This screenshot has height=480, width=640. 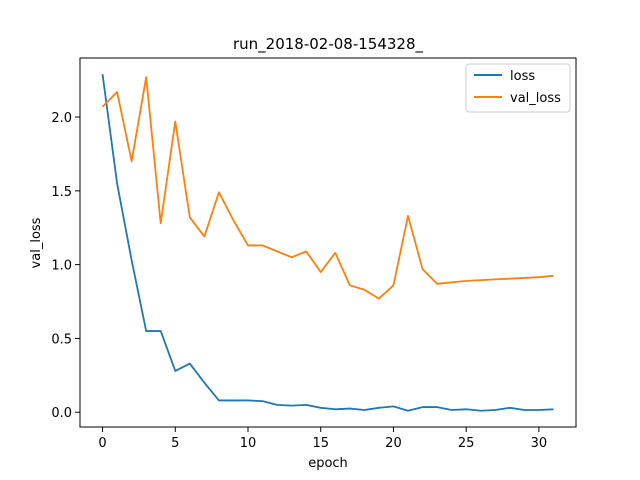 What do you see at coordinates (328, 44) in the screenshot?
I see `chart-title: run_2018-02-08-154328_` at bounding box center [328, 44].